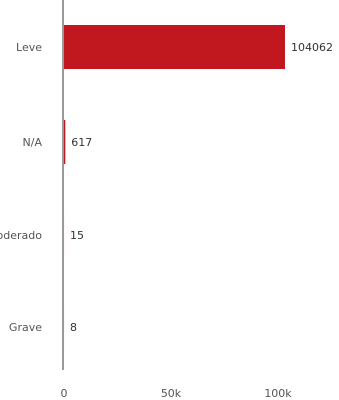 Image resolution: width=339 pixels, height=400 pixels. I want to click on x-tick-labels: 0 50k 100k, so click(177, 393).